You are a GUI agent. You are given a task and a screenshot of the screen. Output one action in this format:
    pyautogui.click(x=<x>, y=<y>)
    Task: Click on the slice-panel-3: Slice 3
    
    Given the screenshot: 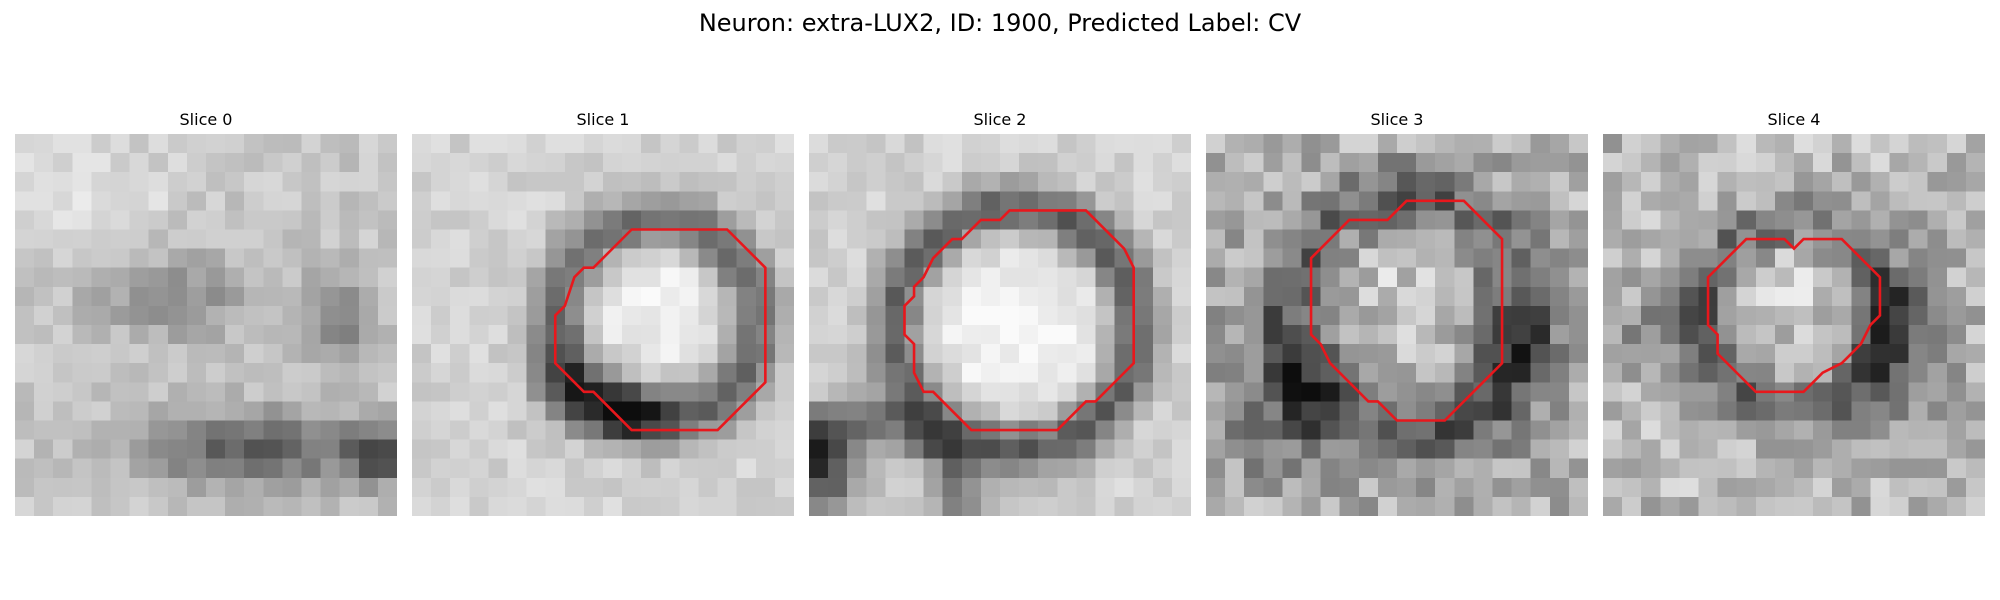 What is the action you would take?
    pyautogui.click(x=1397, y=312)
    